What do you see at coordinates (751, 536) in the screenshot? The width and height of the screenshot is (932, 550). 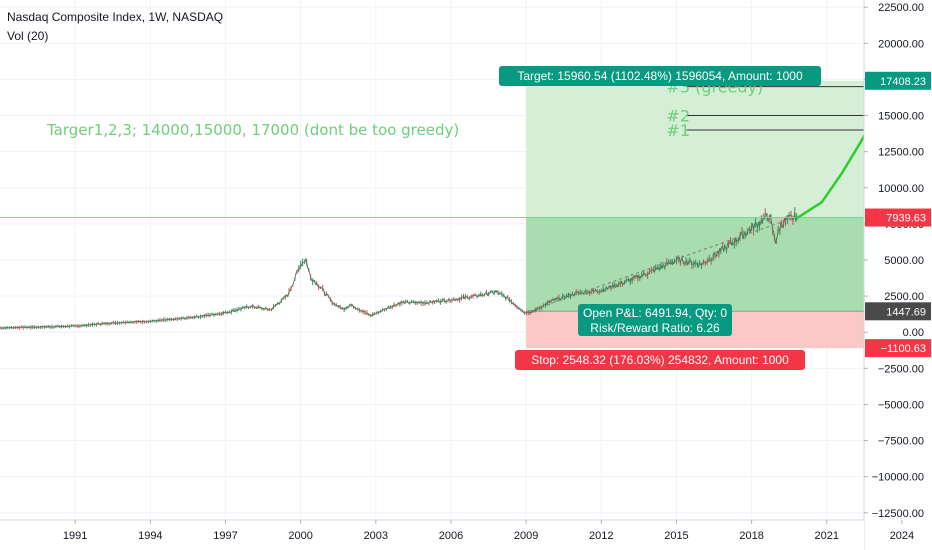 I see `x-tick-label: 2018` at bounding box center [751, 536].